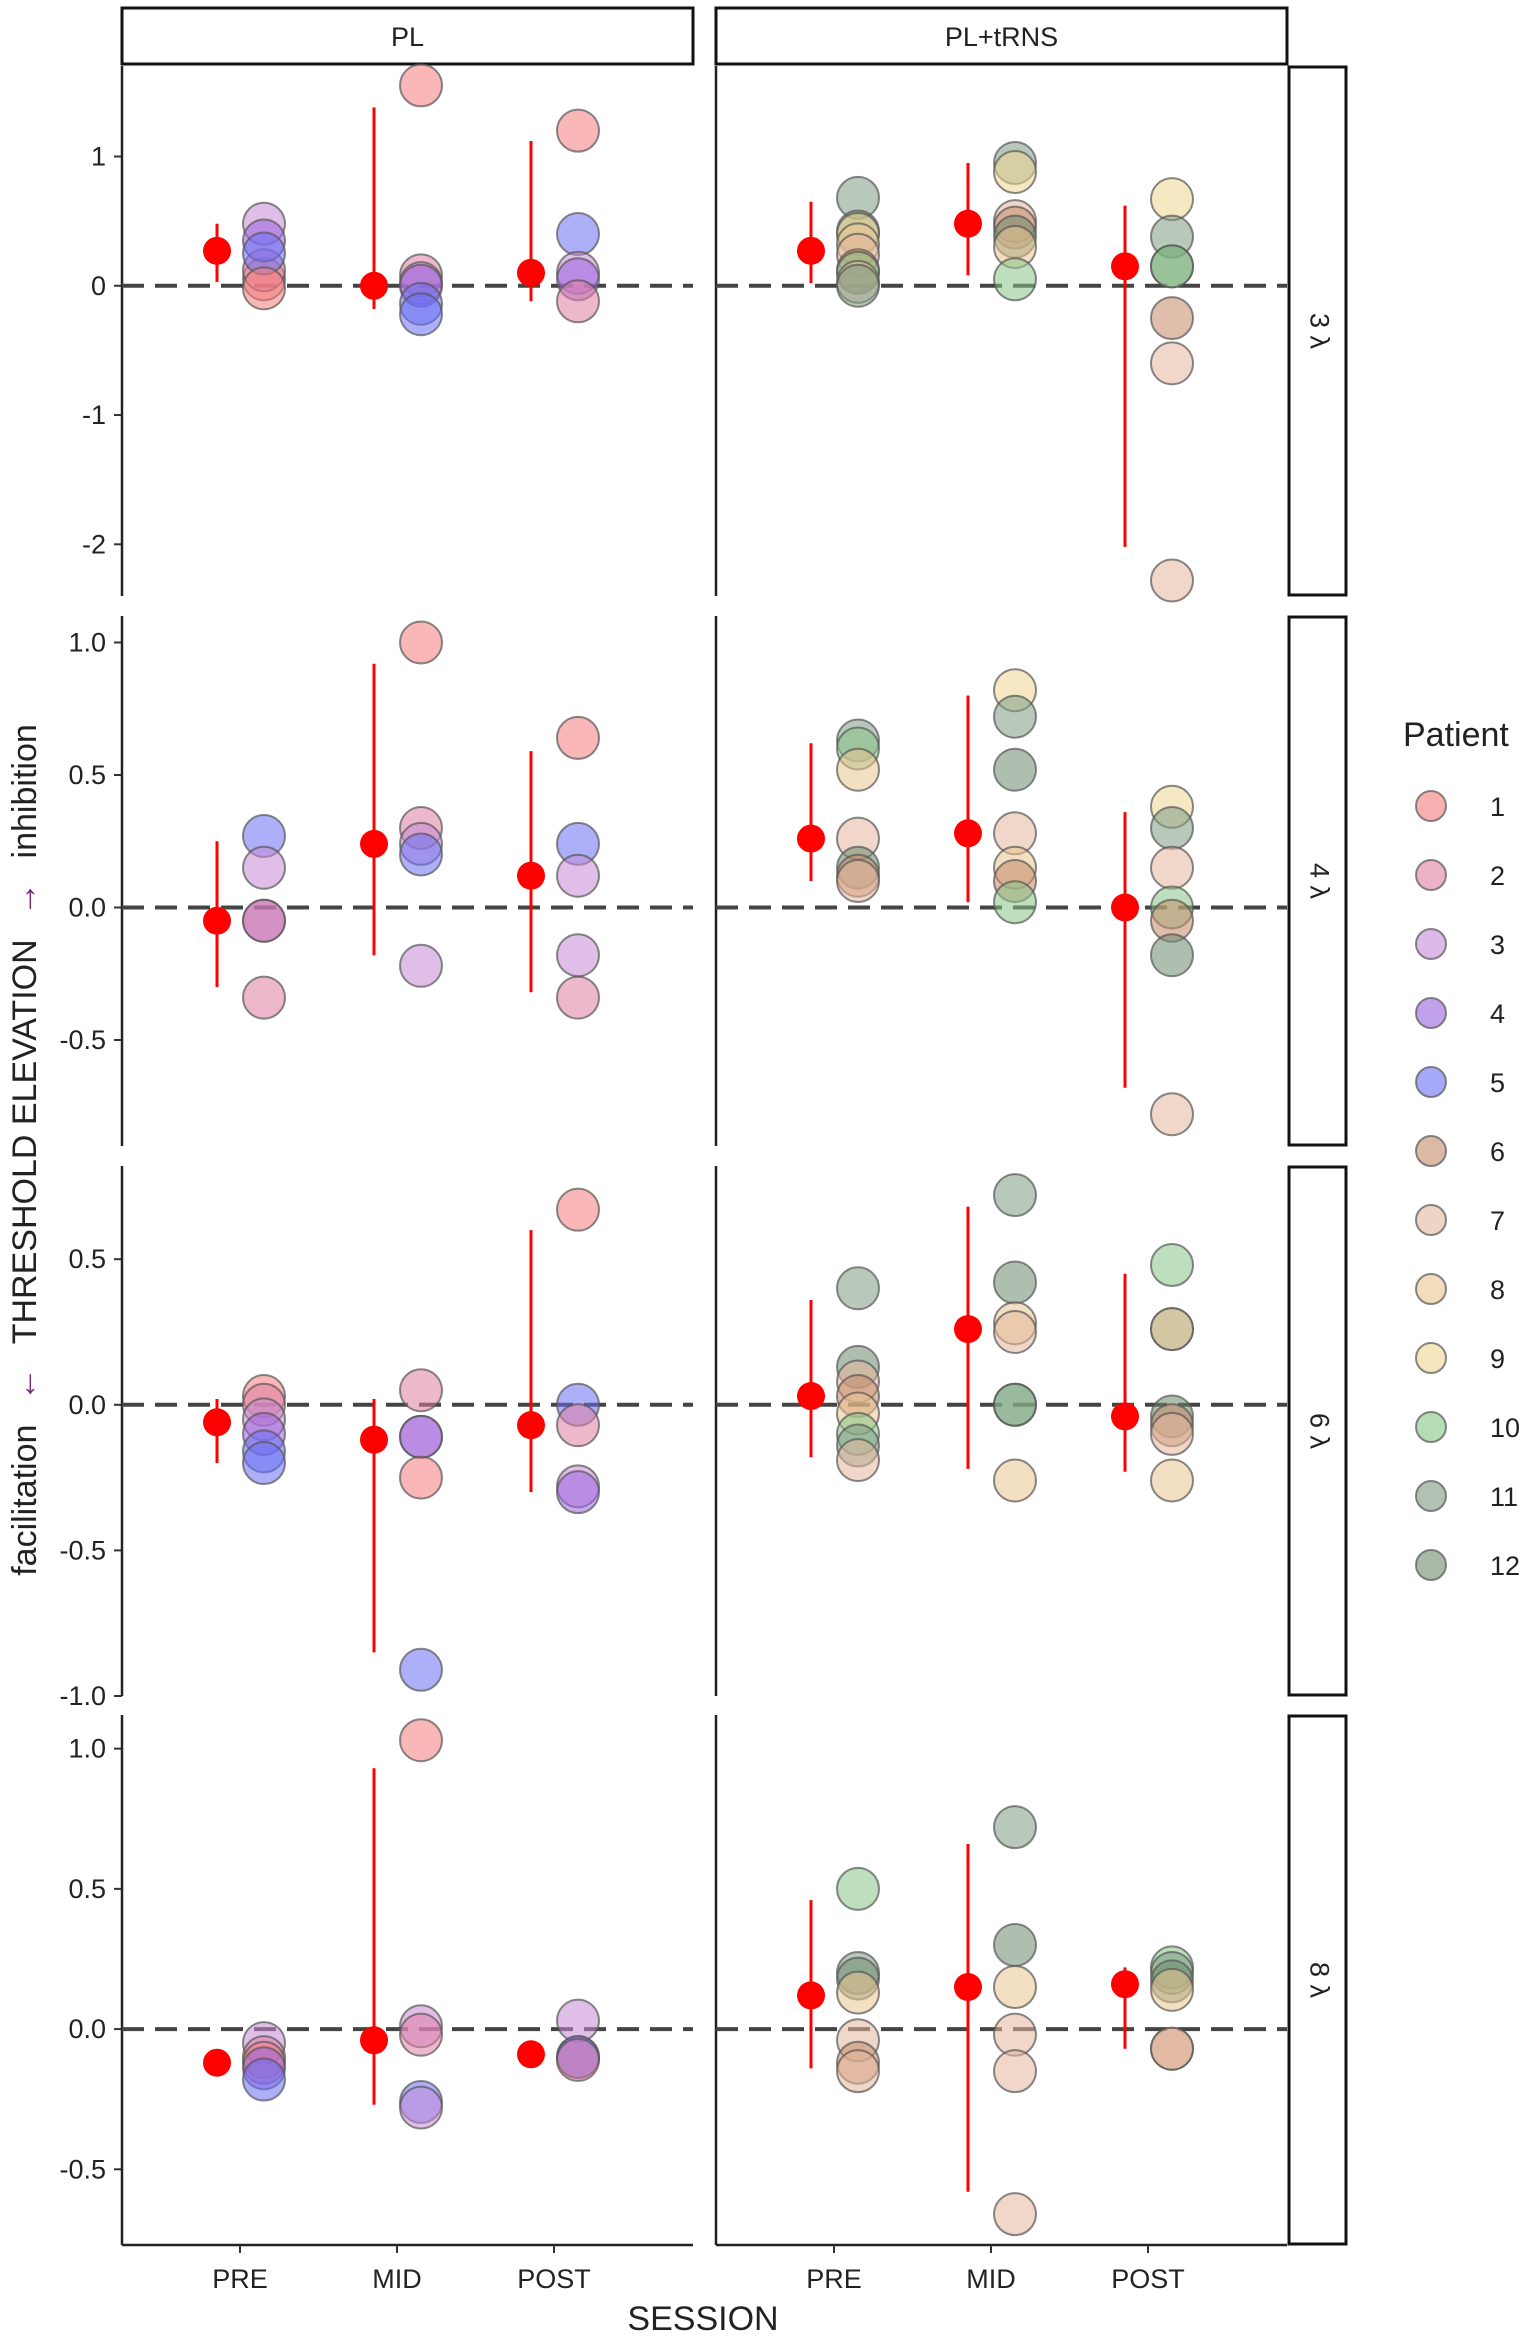  What do you see at coordinates (98, 156) in the screenshot?
I see `y-tick-label: 1` at bounding box center [98, 156].